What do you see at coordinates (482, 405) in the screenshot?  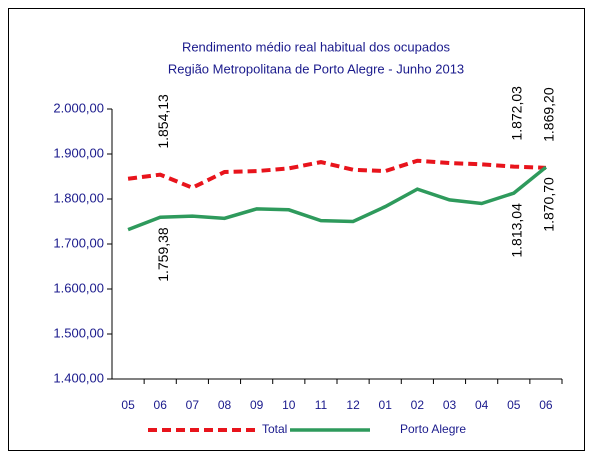 I see `x-tick-label: 04` at bounding box center [482, 405].